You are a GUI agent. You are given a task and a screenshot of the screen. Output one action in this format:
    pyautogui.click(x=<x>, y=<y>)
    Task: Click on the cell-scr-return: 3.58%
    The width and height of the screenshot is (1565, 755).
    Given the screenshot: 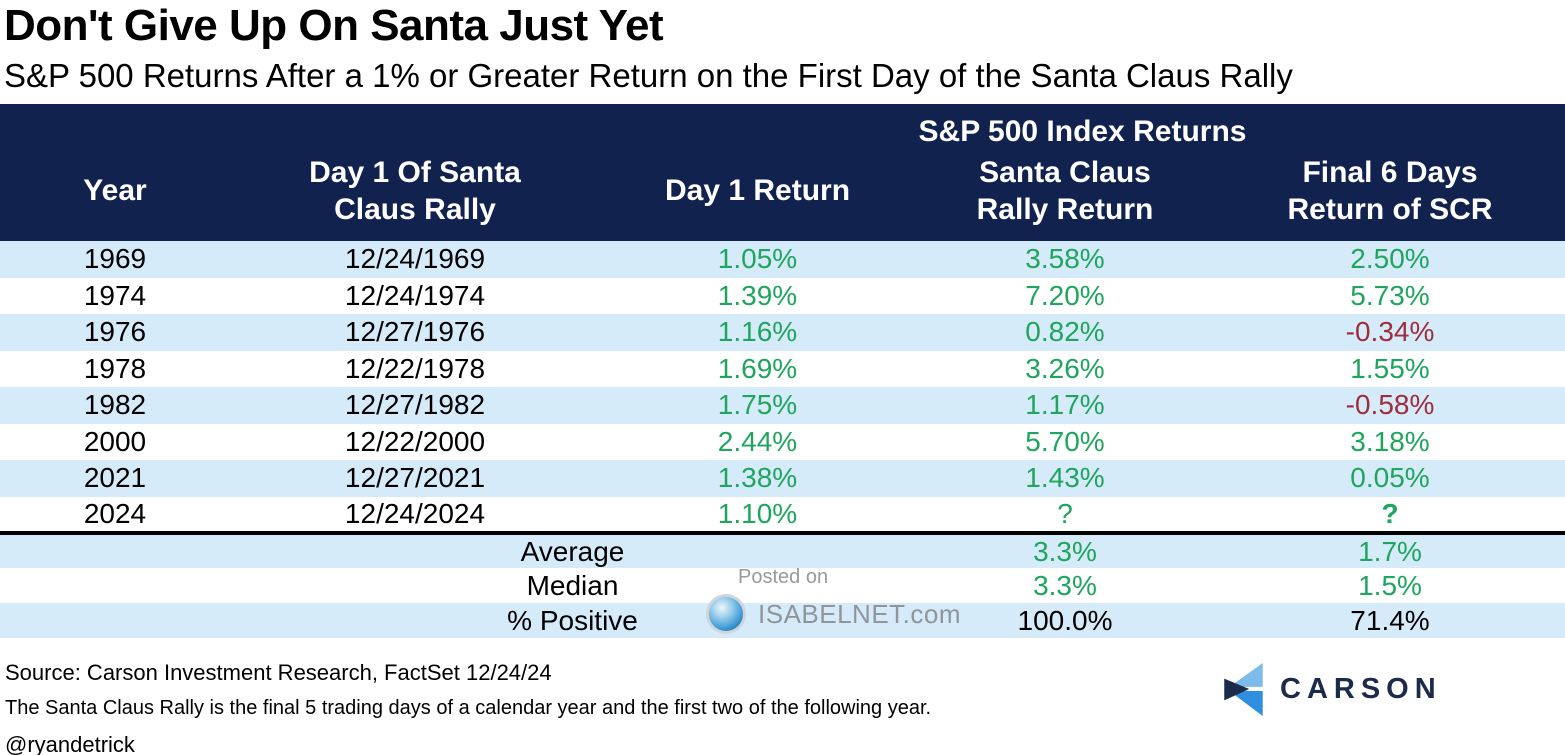 What is the action you would take?
    pyautogui.click(x=1065, y=259)
    